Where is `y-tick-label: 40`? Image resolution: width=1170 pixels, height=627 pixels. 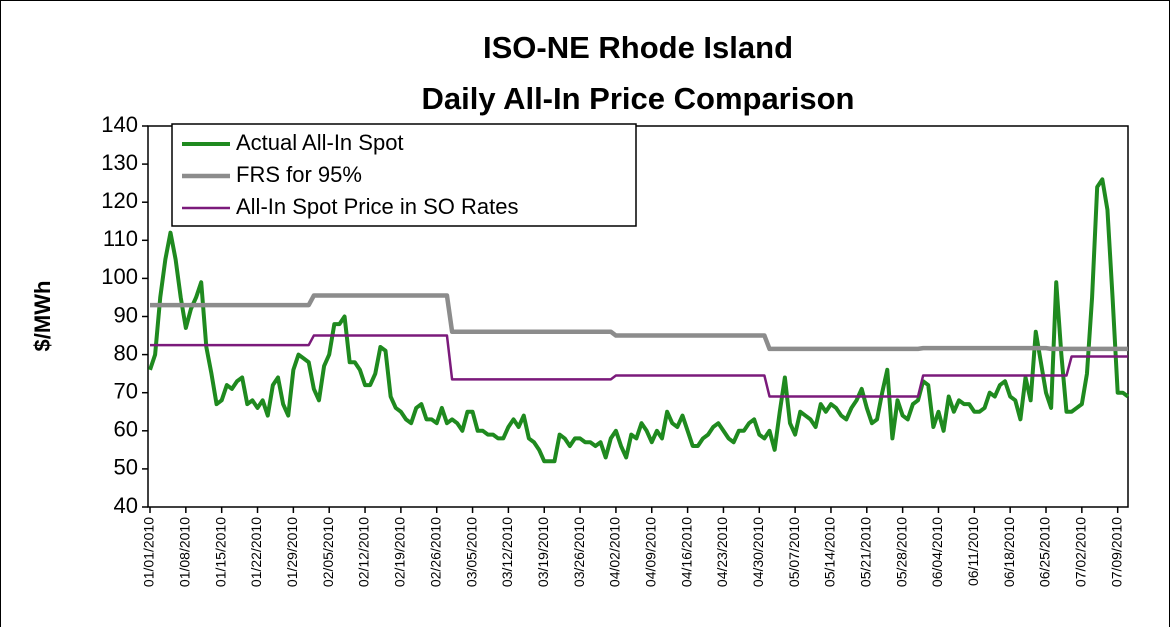 y-tick-label: 40 is located at coordinates (126, 505).